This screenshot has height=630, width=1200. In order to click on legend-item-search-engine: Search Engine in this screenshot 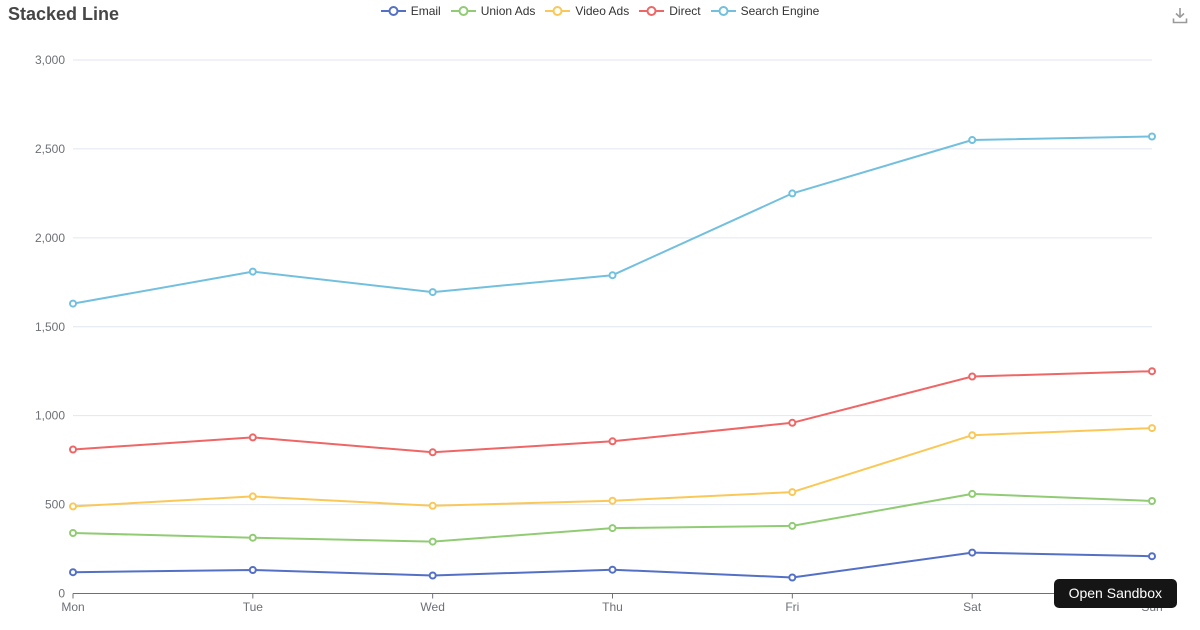, I will do `click(765, 11)`.